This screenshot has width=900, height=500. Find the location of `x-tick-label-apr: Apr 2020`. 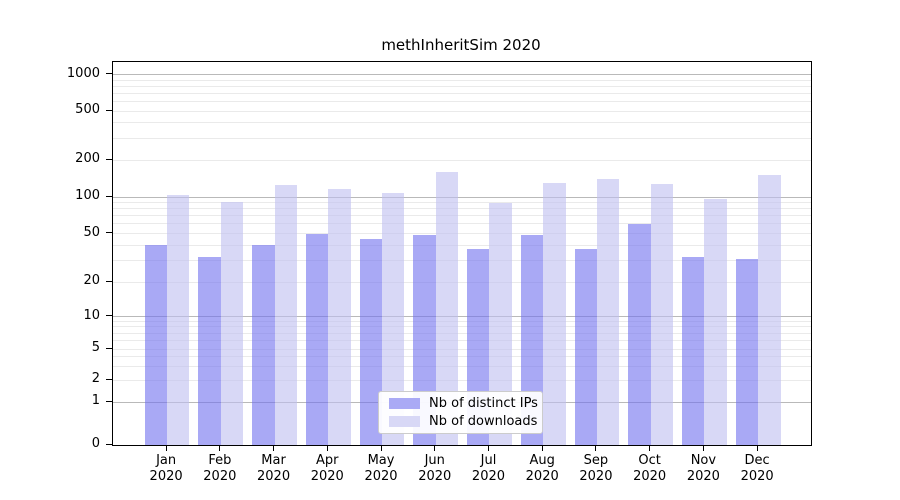

x-tick-label-apr: Apr 2020 is located at coordinates (327, 469).